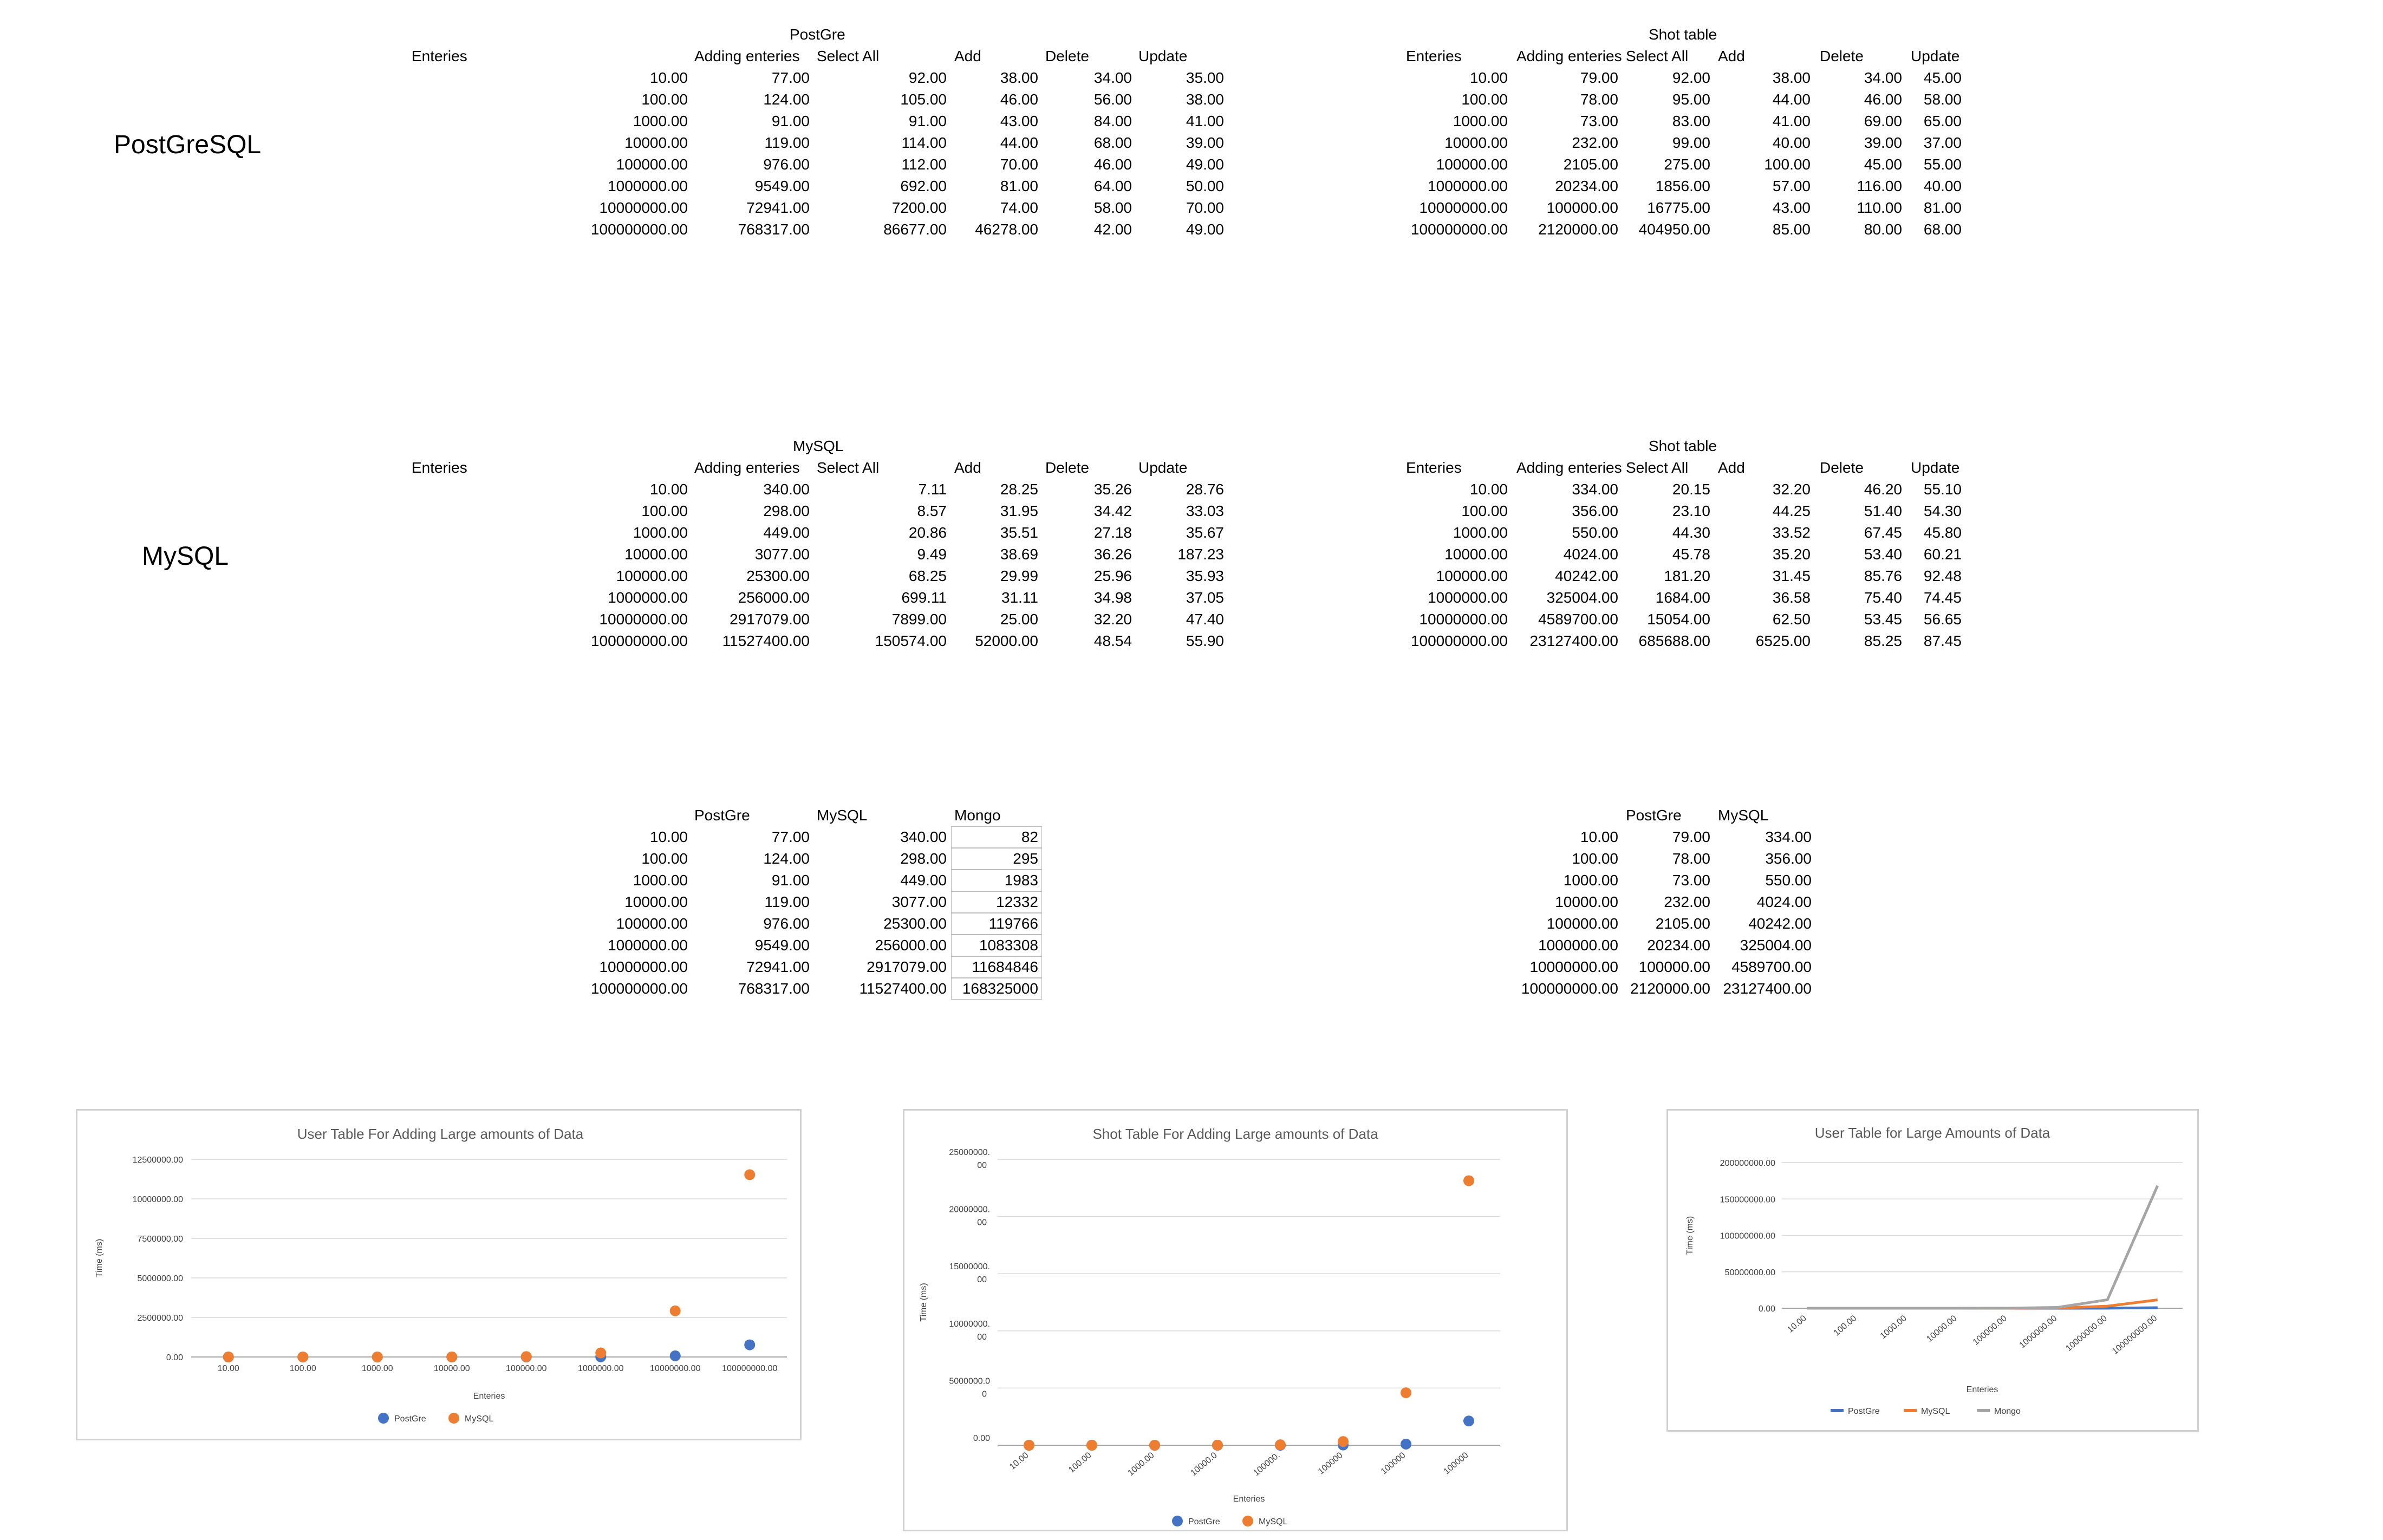 The width and height of the screenshot is (2383, 1540). What do you see at coordinates (1019, 207) in the screenshot?
I see `table-cell: 74.00` at bounding box center [1019, 207].